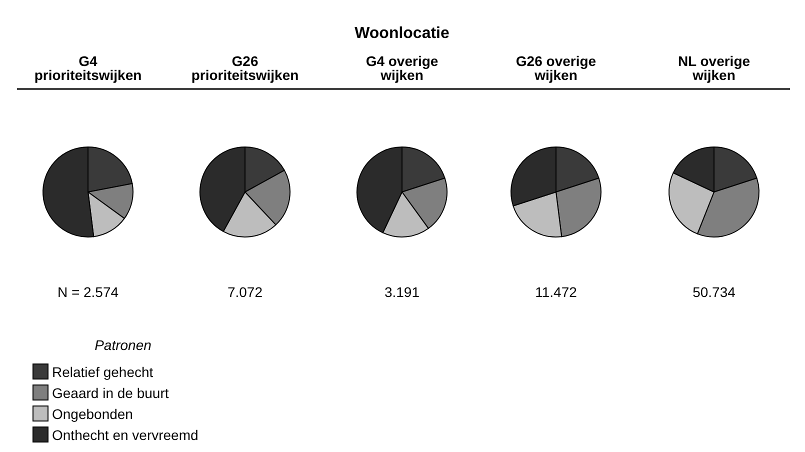 The image size is (805, 452). Describe the element at coordinates (245, 292) in the screenshot. I see `text: 7.072` at that location.